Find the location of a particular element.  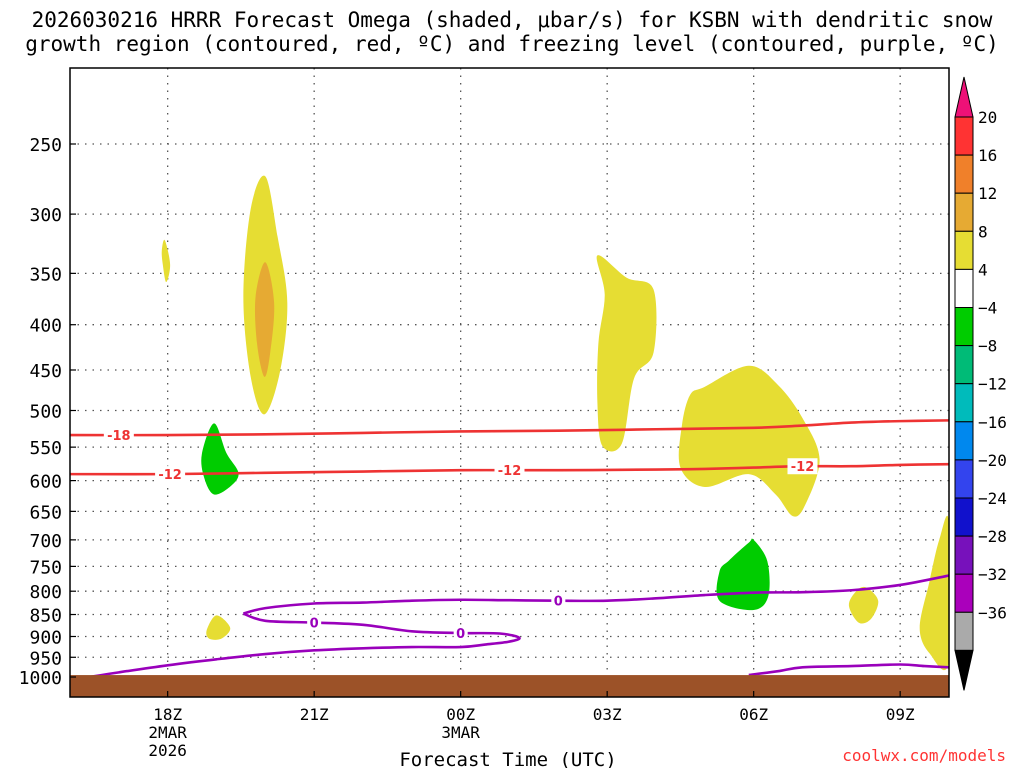

colorbar-label-10: −24 is located at coordinates (992, 498).